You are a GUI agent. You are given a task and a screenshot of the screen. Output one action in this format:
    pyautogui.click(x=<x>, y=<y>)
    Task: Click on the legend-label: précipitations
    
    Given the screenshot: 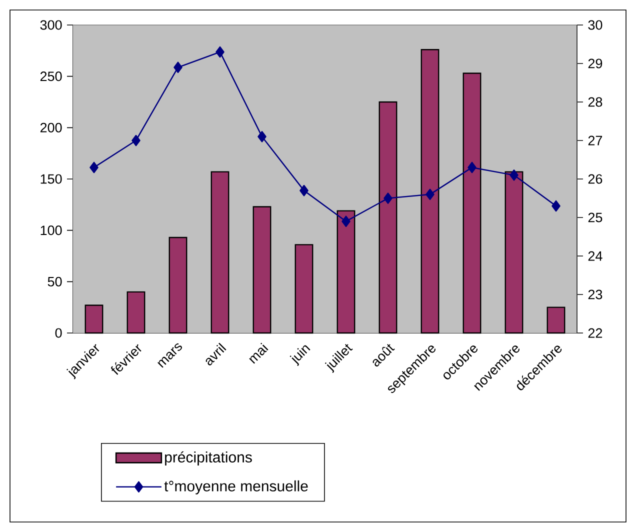 What is the action you would take?
    pyautogui.click(x=208, y=458)
    